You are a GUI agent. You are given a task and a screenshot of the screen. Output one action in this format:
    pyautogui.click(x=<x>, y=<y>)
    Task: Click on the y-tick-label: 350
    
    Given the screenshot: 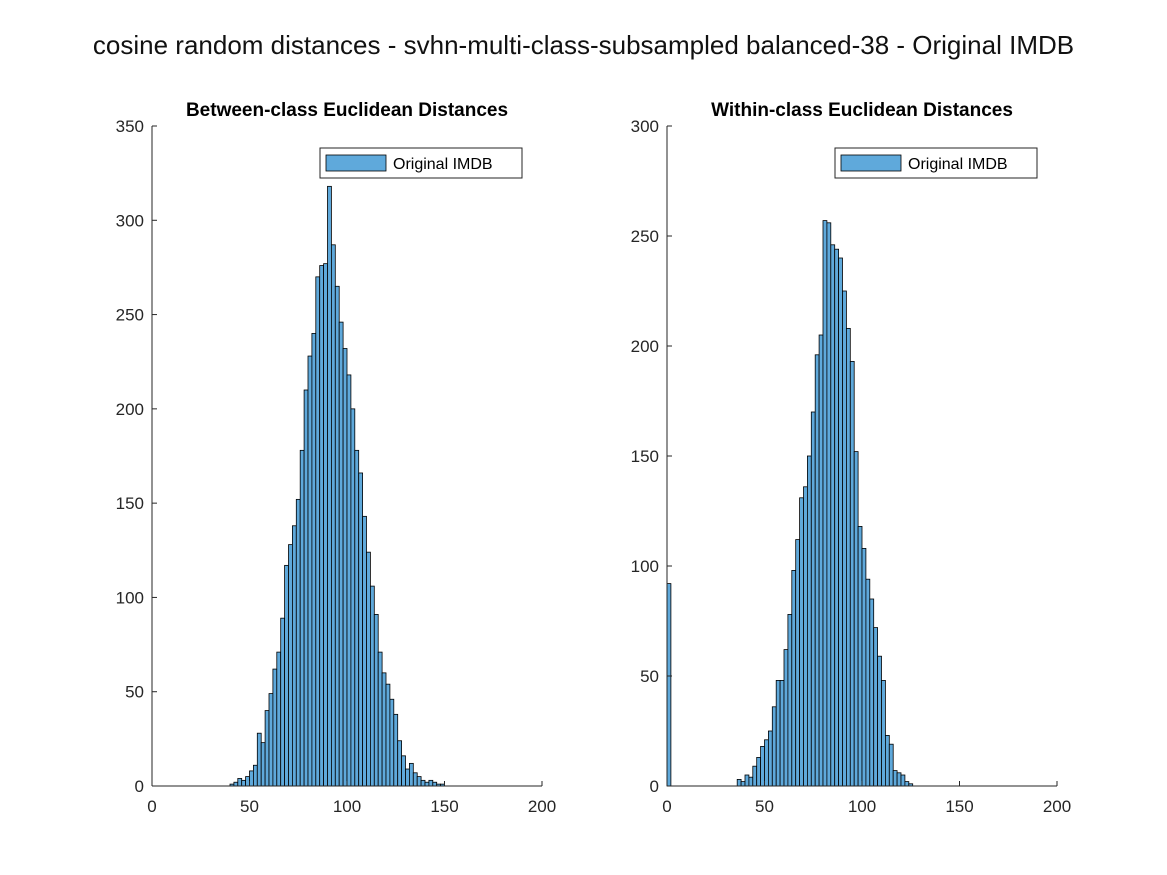 What is the action you would take?
    pyautogui.click(x=130, y=126)
    